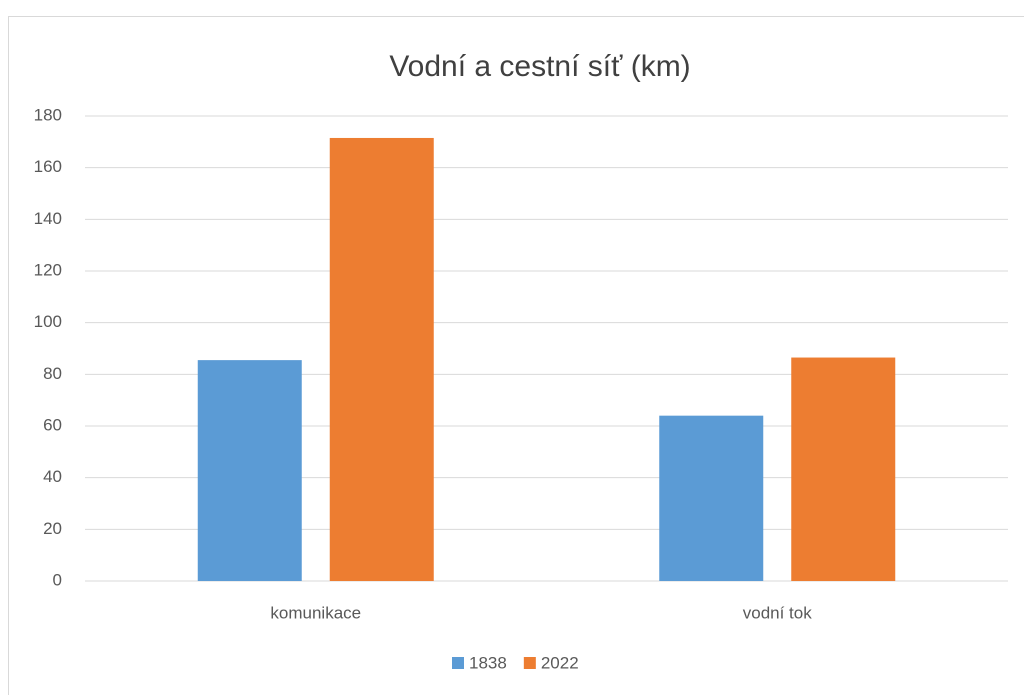 The width and height of the screenshot is (1024, 695). Describe the element at coordinates (560, 662) in the screenshot. I see `legend-label: 2022` at that location.